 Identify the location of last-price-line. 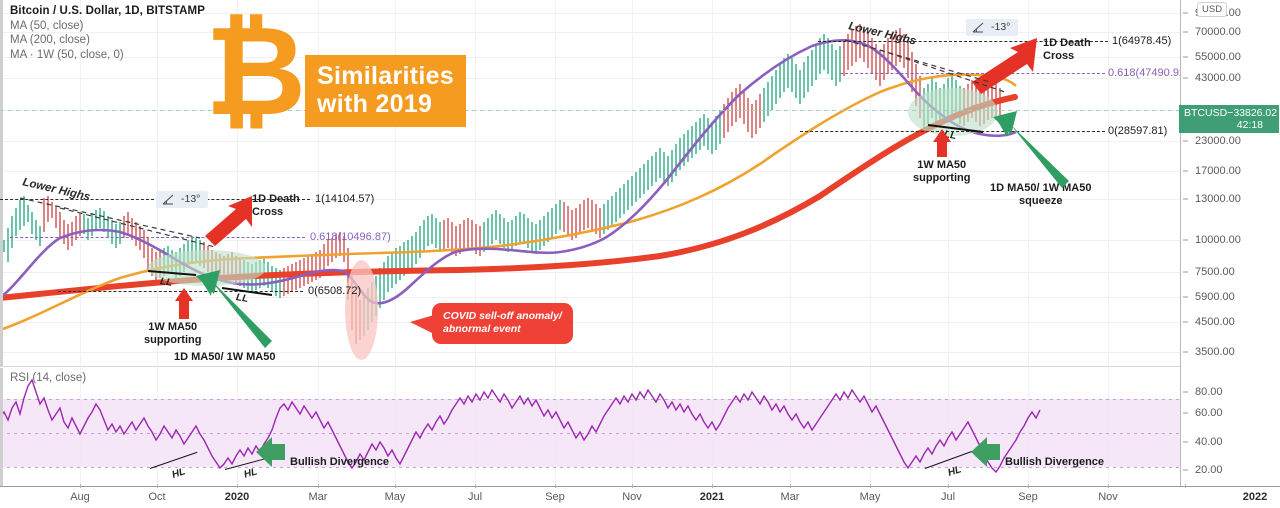
(590, 110).